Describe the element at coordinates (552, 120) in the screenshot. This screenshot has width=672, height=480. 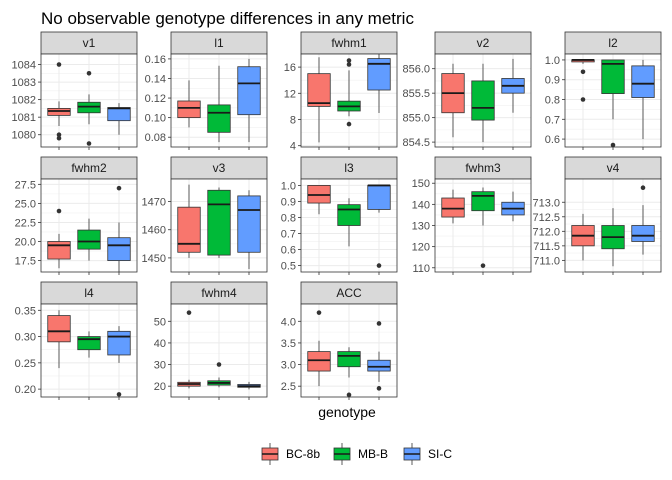
I see `y-tick-label: 0.7` at that location.